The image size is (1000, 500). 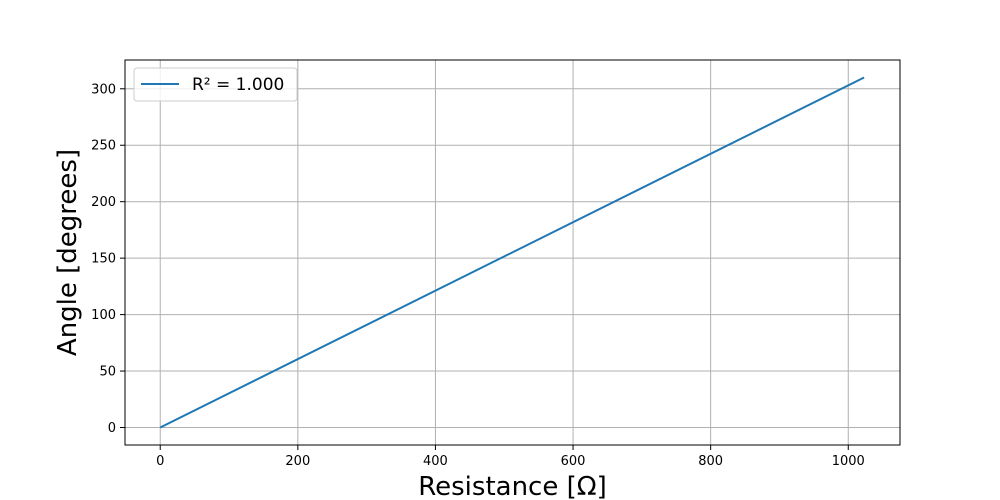 I want to click on y-tick-label: 0, so click(x=112, y=428).